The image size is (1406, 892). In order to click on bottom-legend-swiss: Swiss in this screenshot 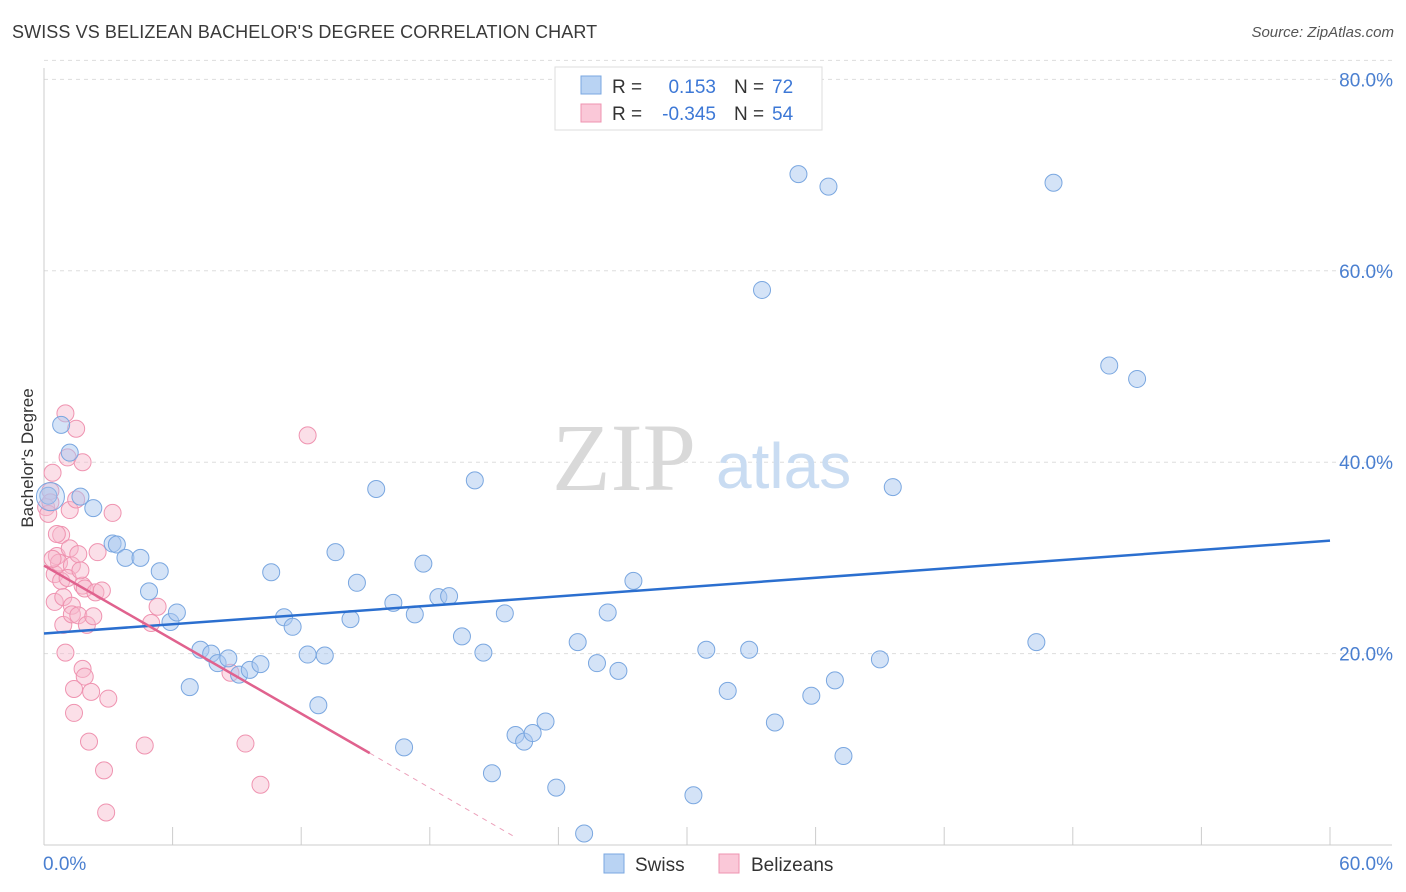, I will do `click(660, 865)`.